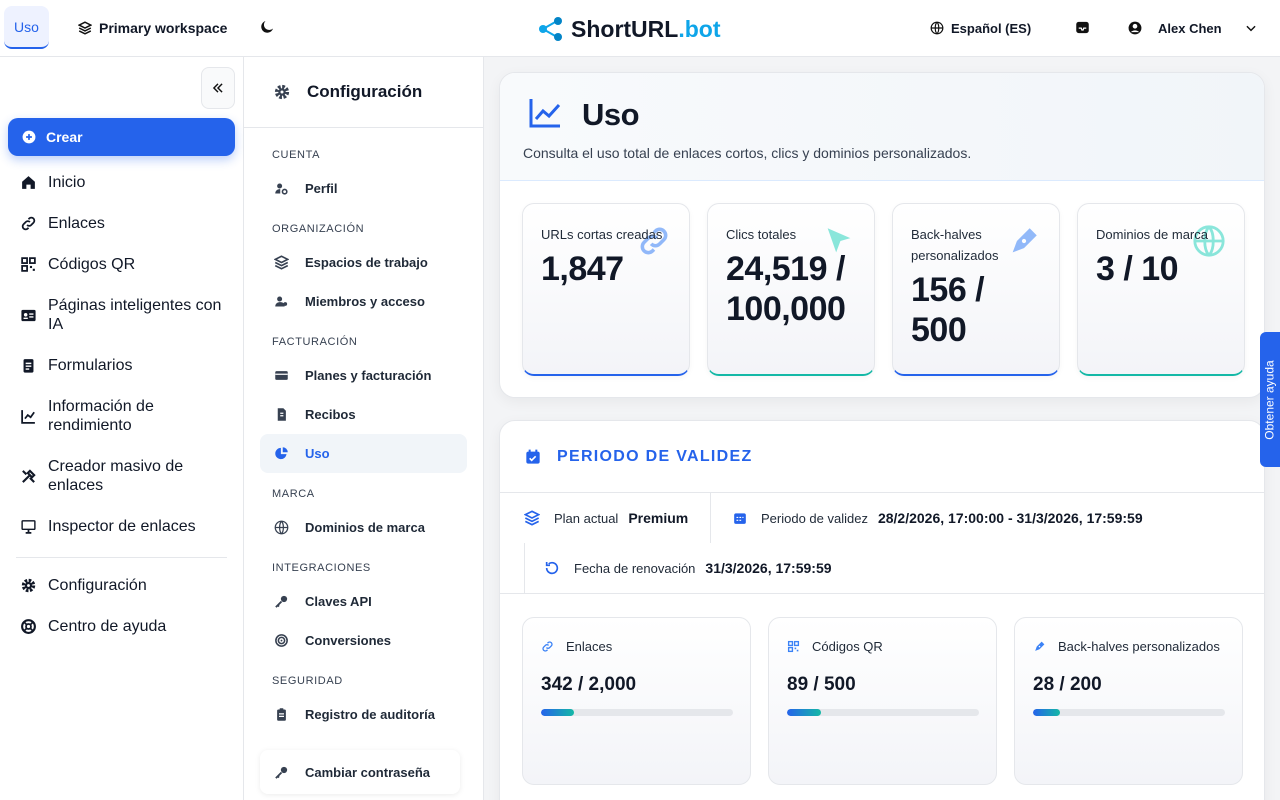 This screenshot has height=800, width=1280. Describe the element at coordinates (550, 29) in the screenshot. I see `logo-icon` at that location.